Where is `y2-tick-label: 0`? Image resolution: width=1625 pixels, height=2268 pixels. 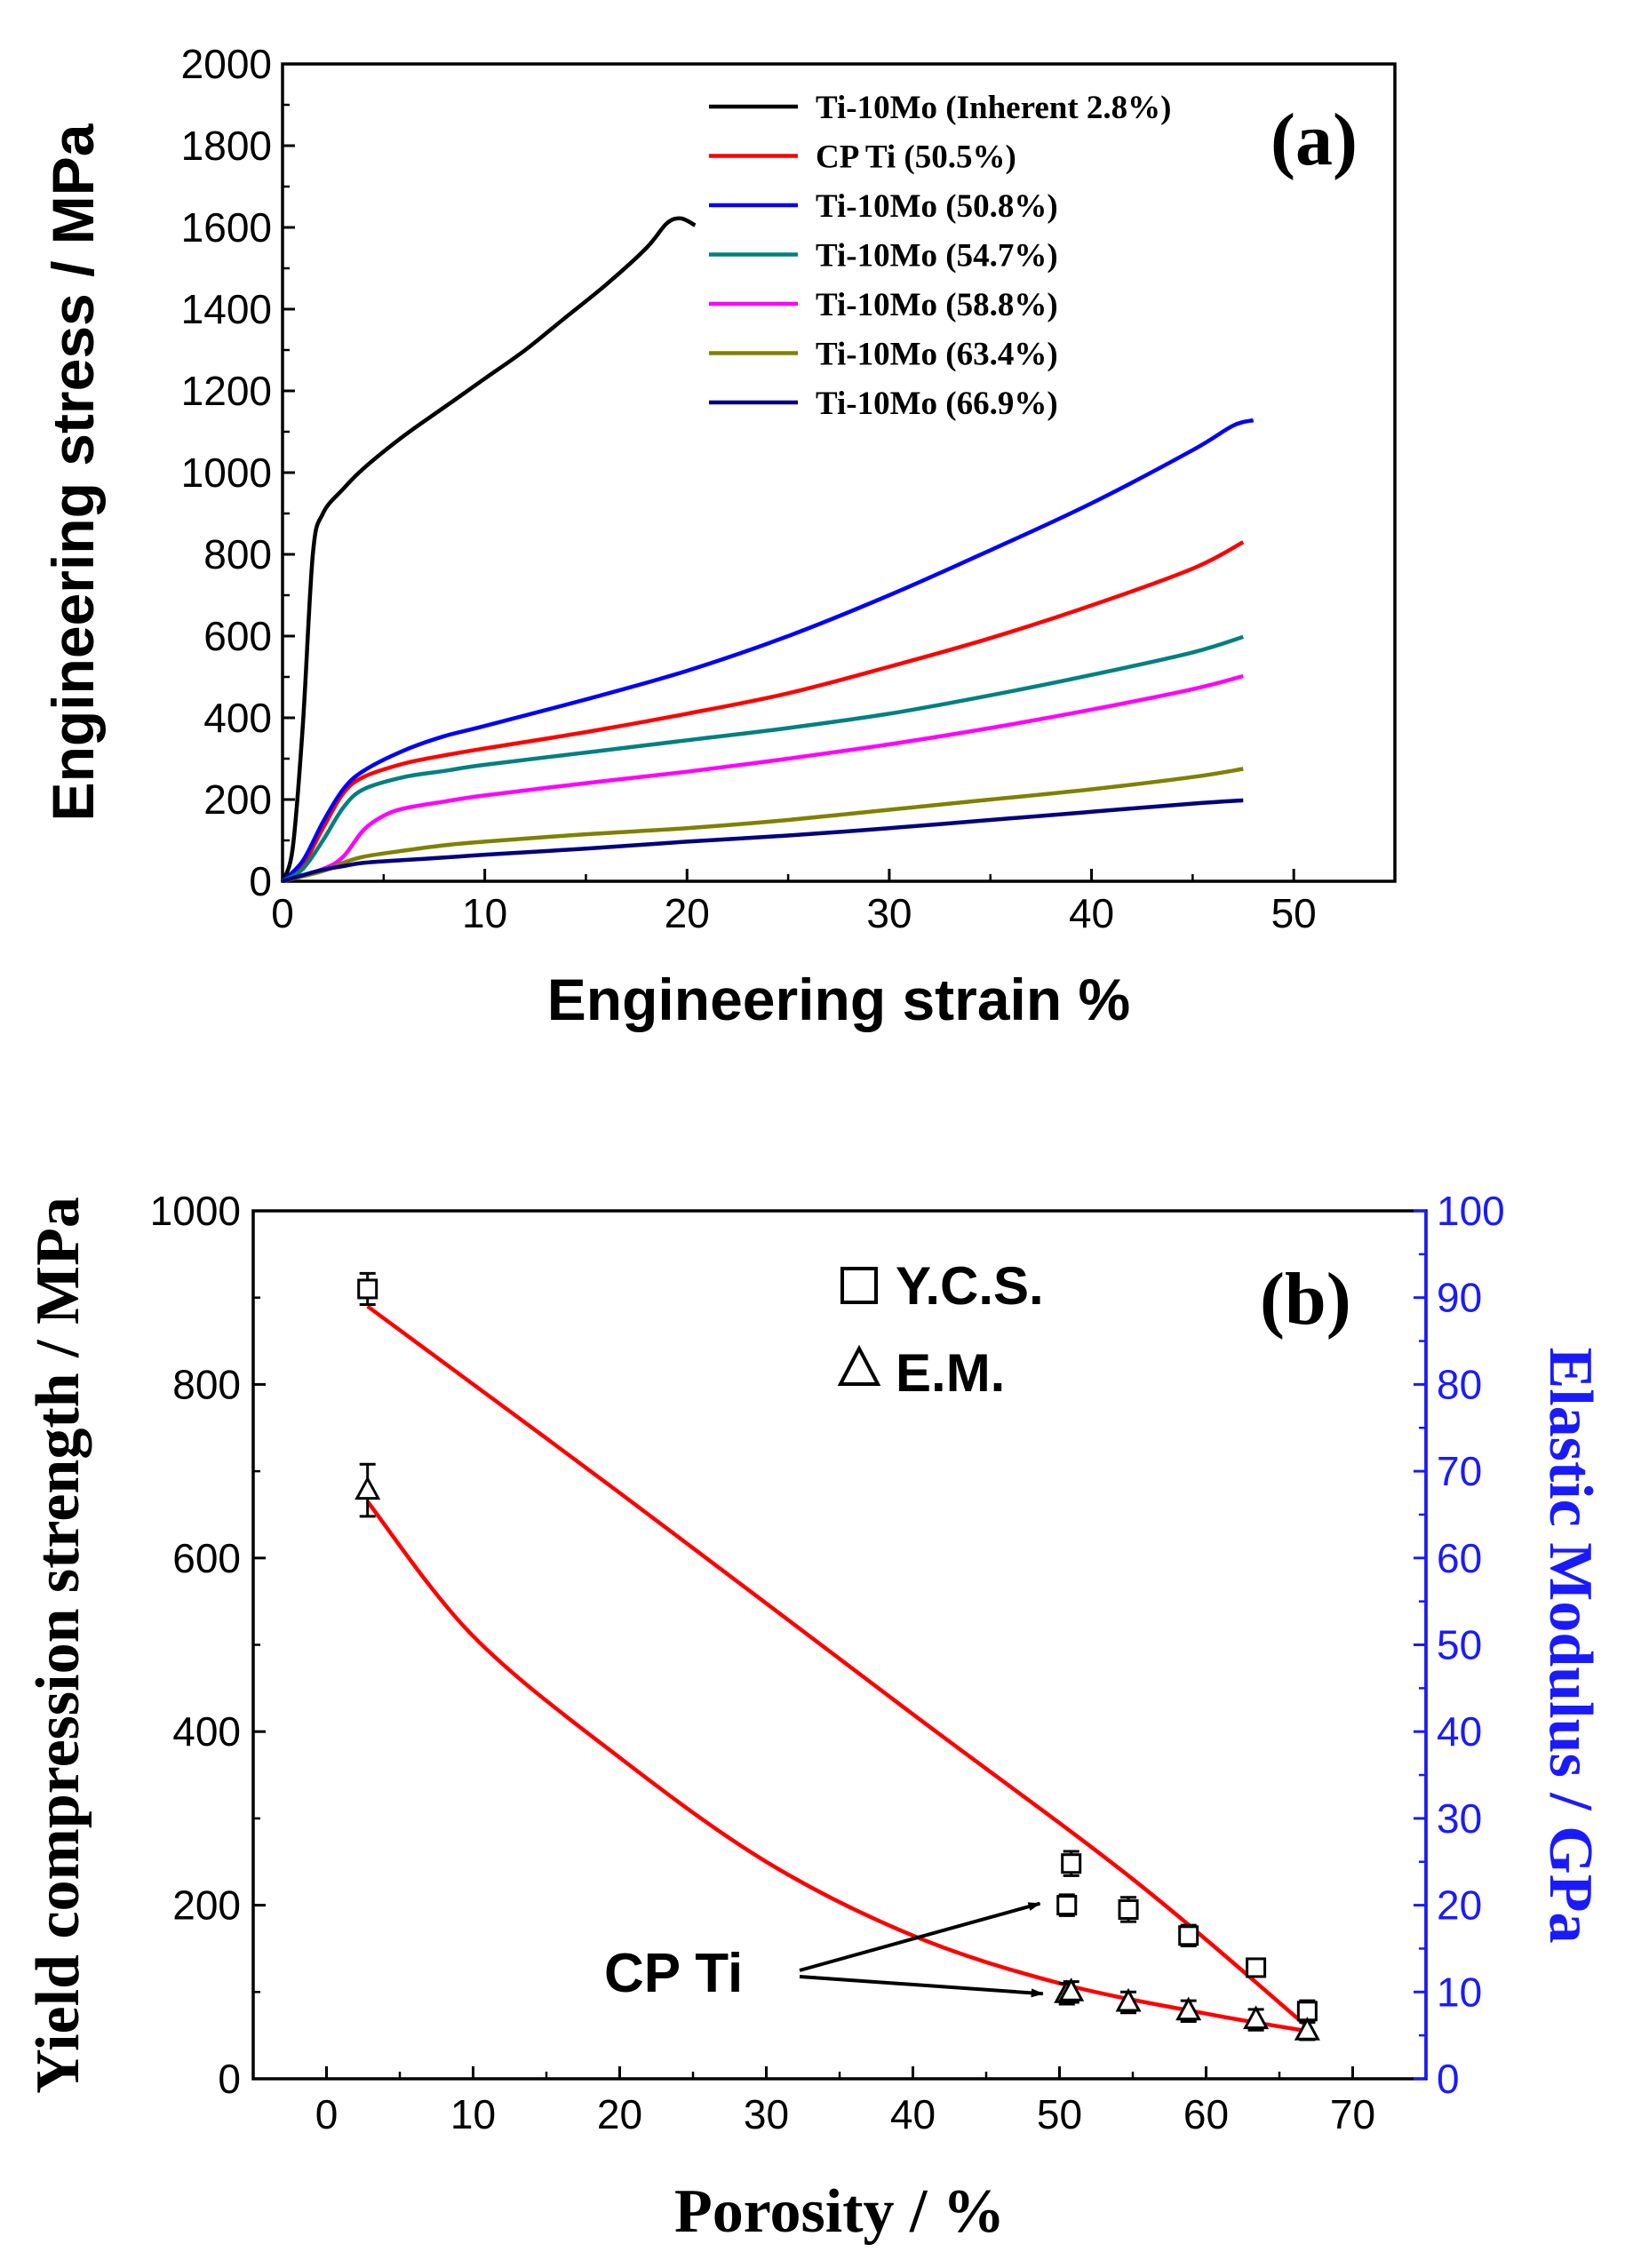 y2-tick-label: 0 is located at coordinates (1448, 2079).